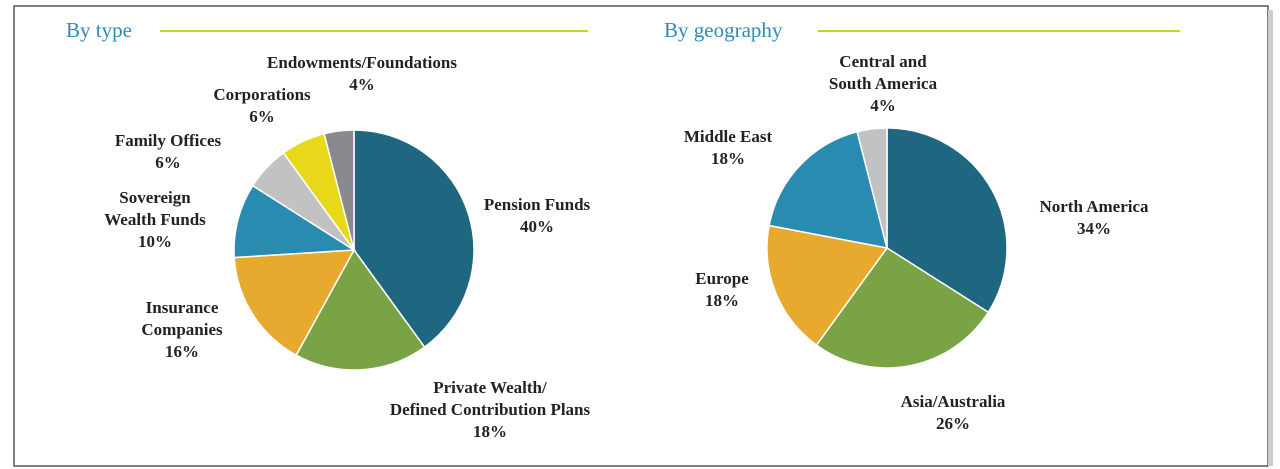 This screenshot has height=469, width=1280. What do you see at coordinates (953, 413) in the screenshot?
I see `slice-label: Asia/Australia 26%` at bounding box center [953, 413].